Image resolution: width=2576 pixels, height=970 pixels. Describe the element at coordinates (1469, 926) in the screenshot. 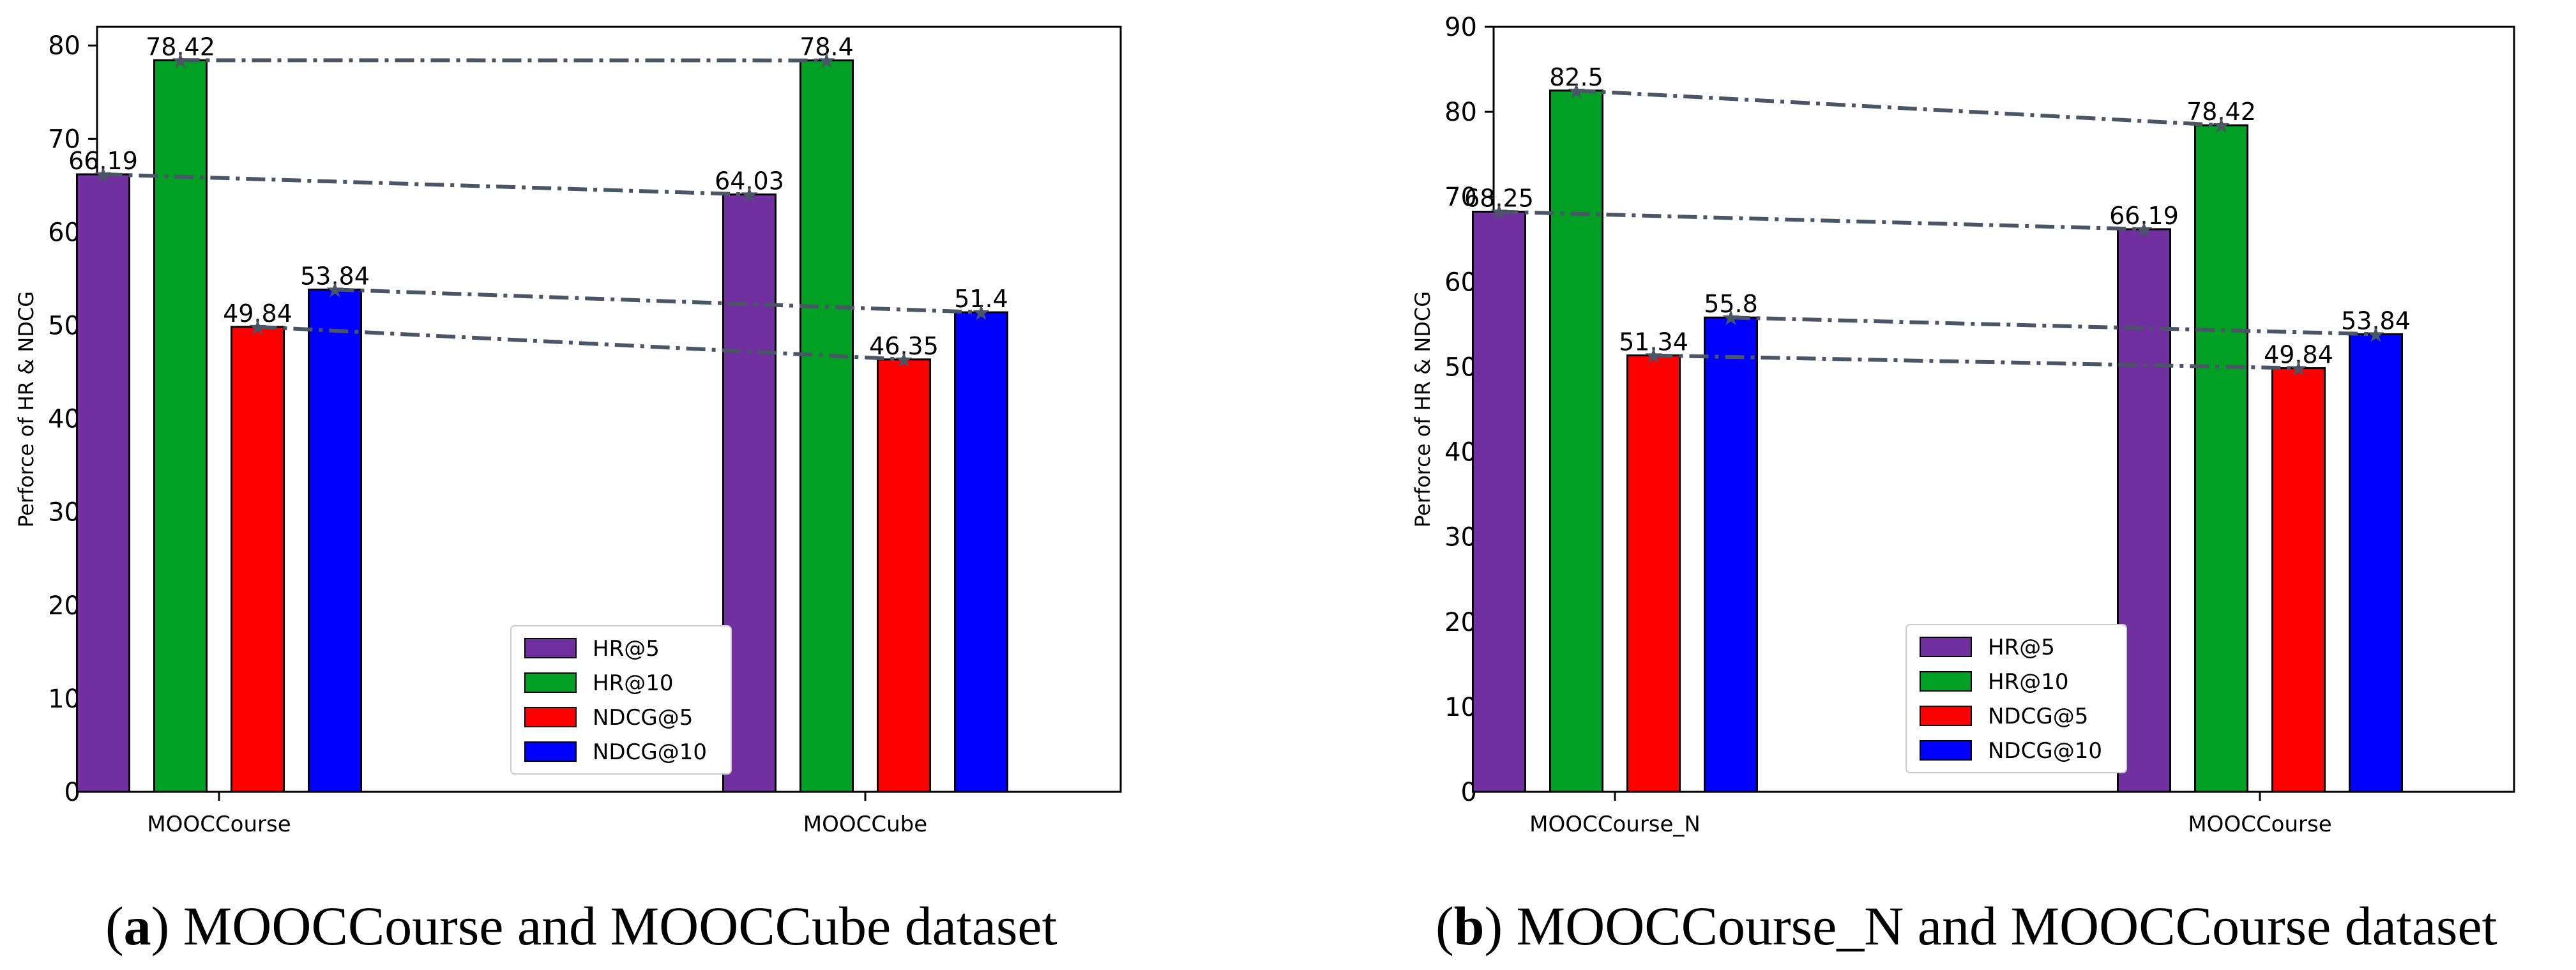

I see `caption-b-label: b` at that location.